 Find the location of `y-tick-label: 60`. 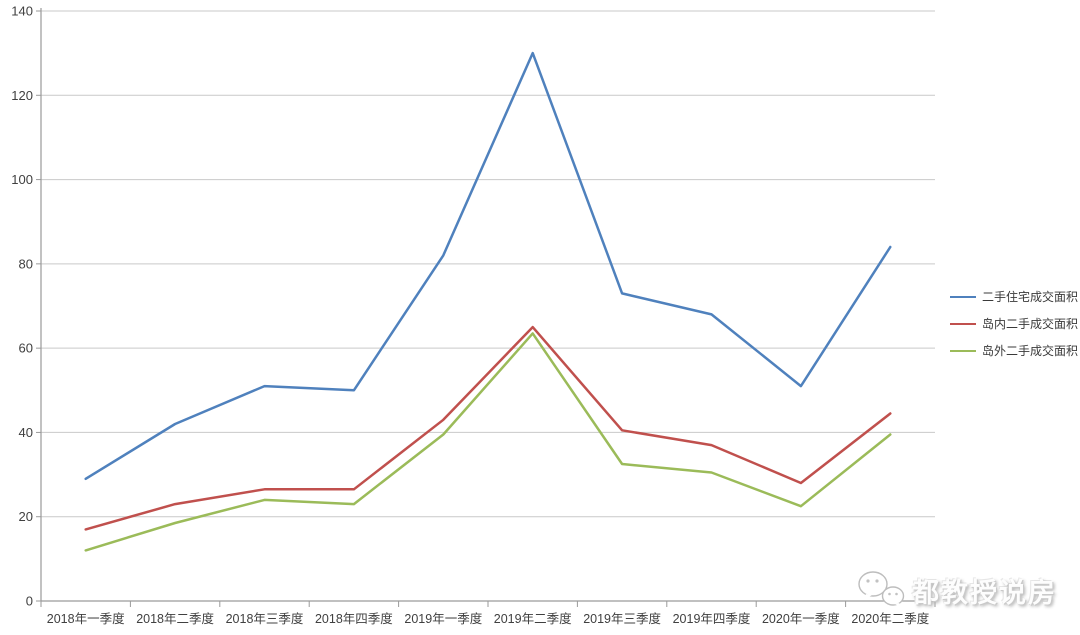

y-tick-label: 60 is located at coordinates (26, 348).